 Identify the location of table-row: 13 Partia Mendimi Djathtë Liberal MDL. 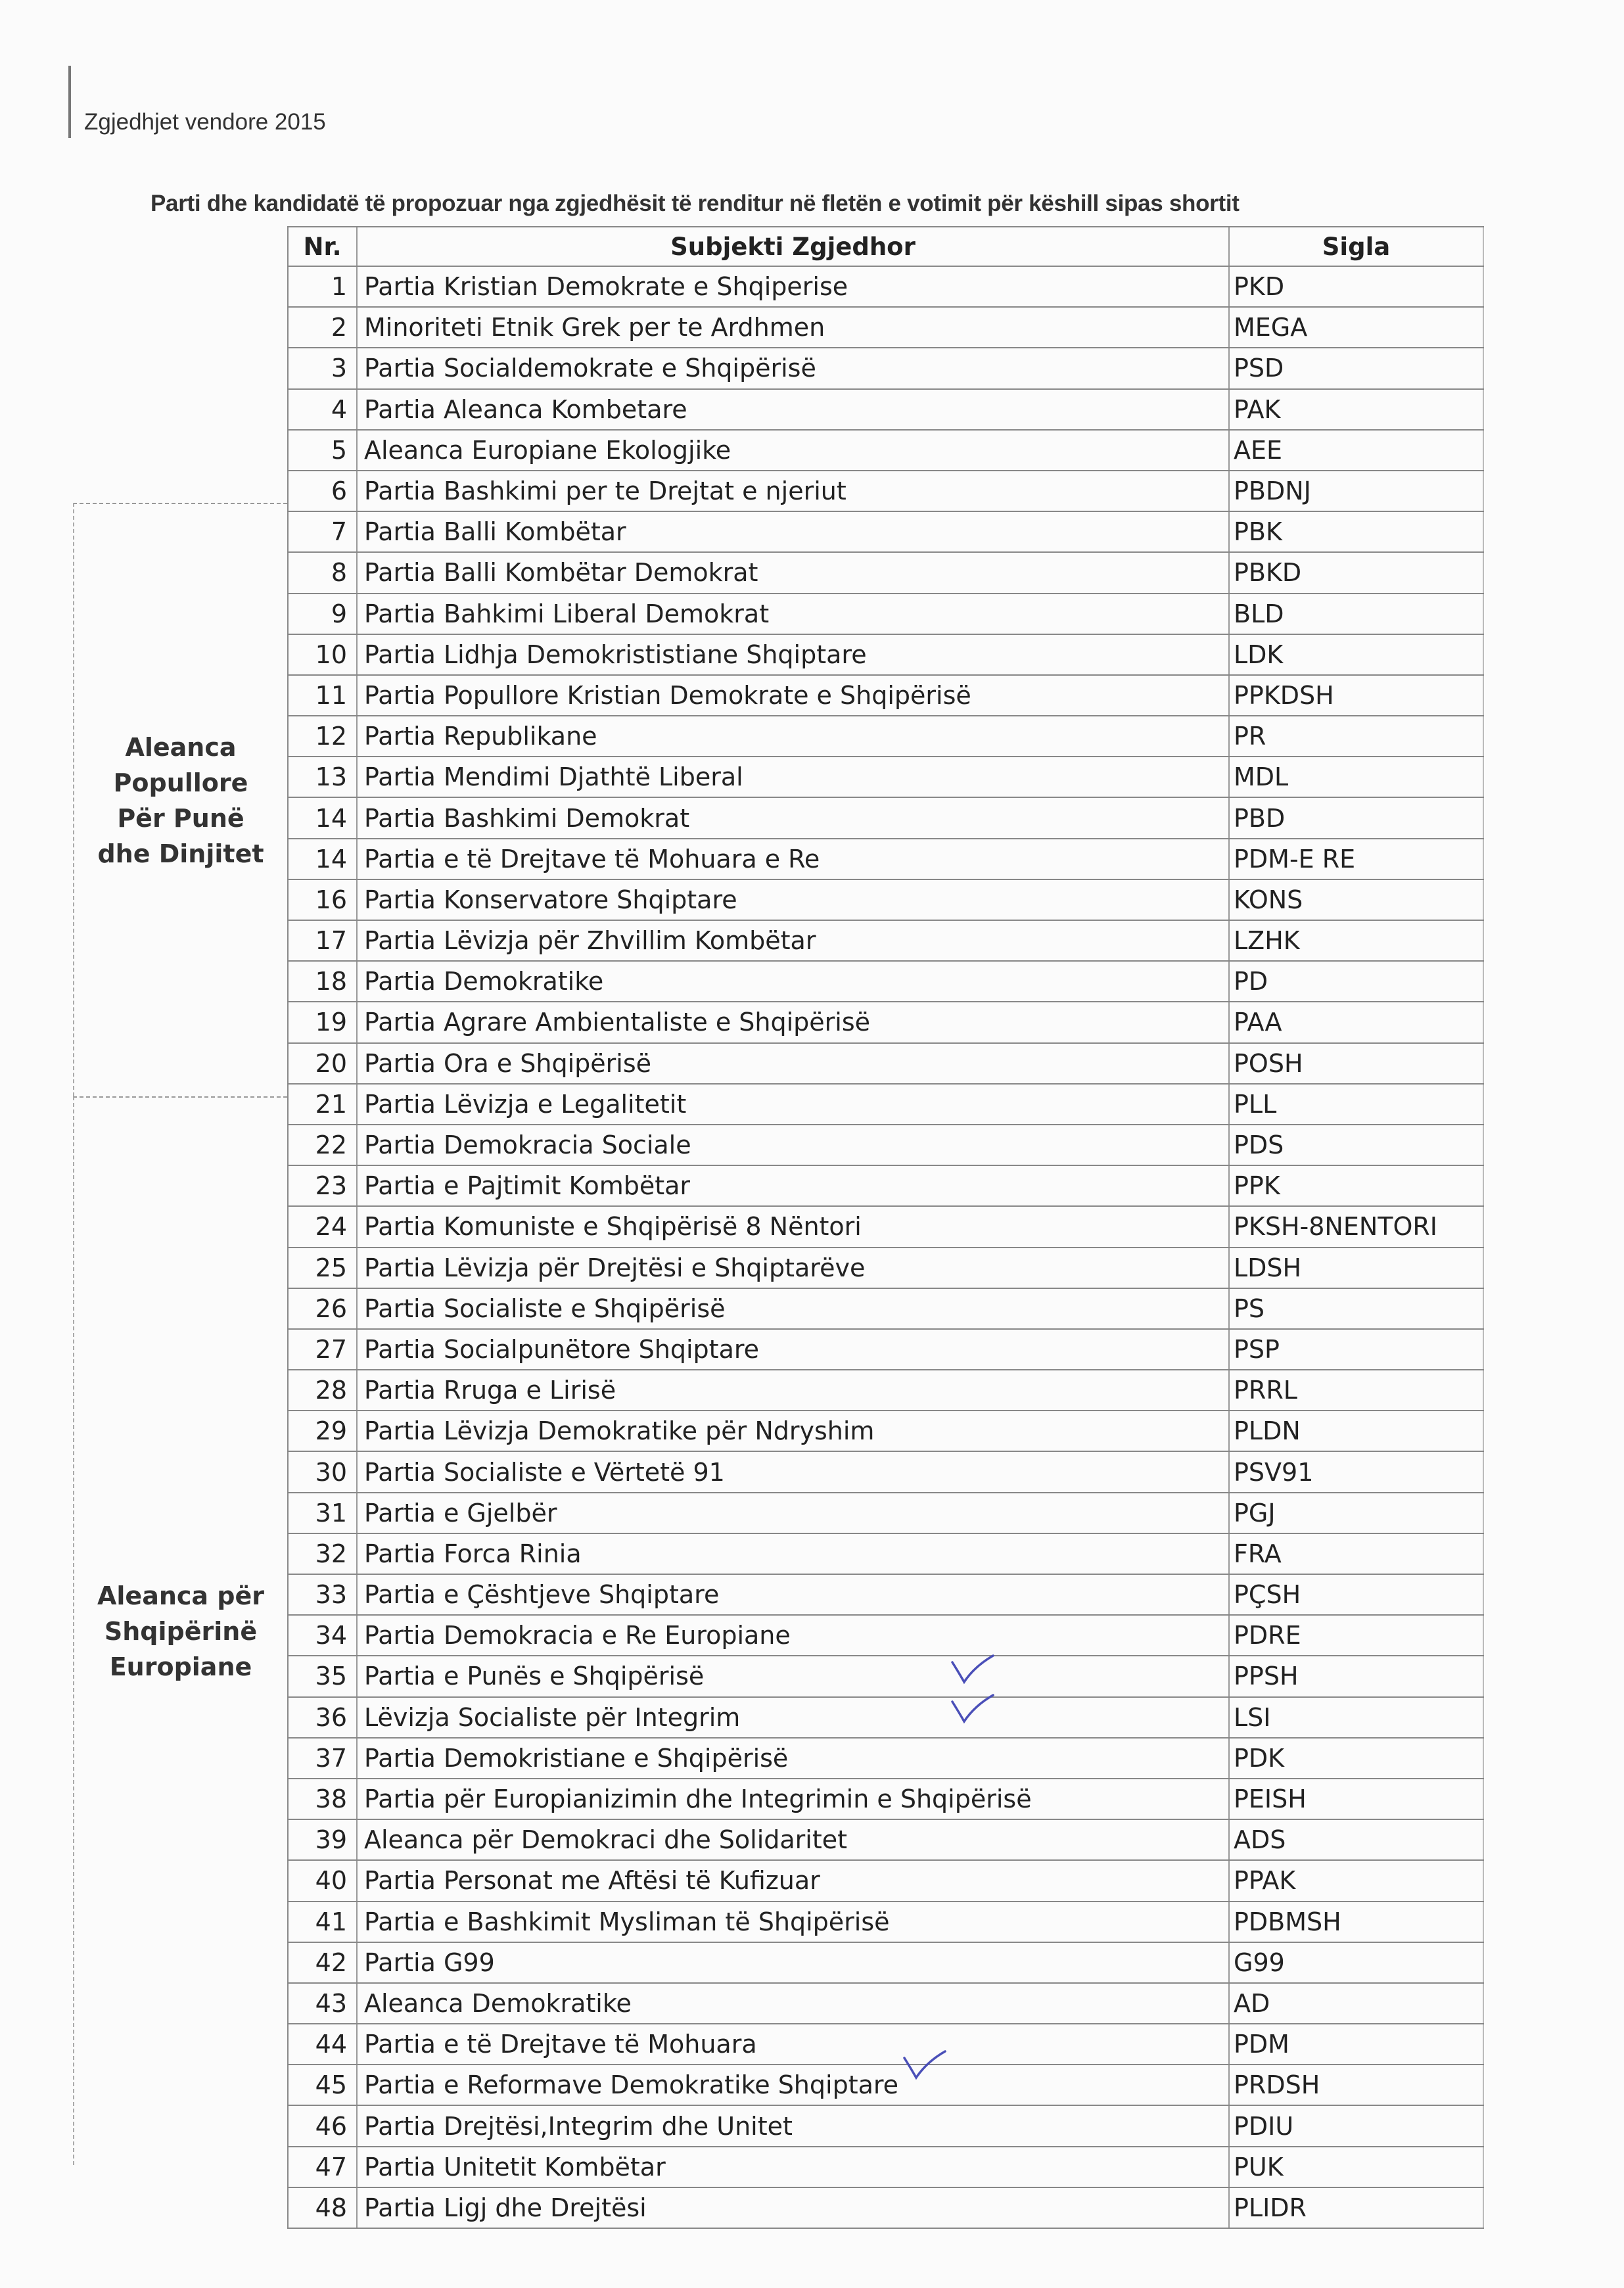
(886, 778).